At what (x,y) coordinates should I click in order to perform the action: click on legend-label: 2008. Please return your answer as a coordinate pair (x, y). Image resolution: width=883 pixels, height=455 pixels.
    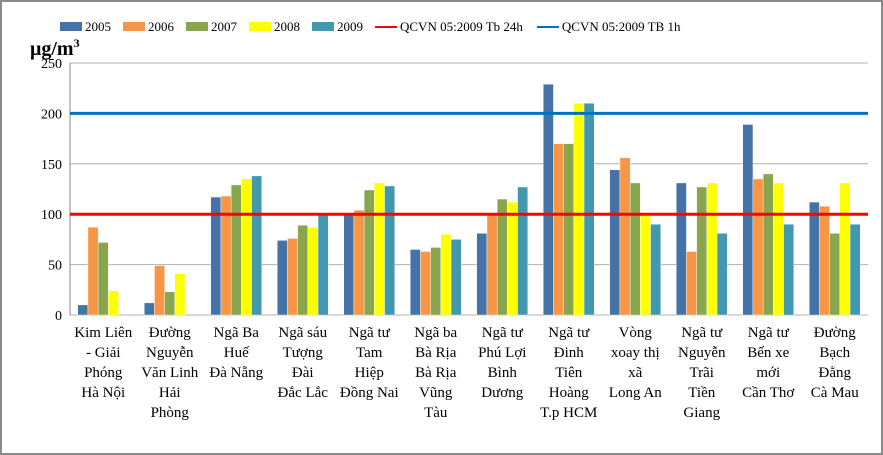
    Looking at the image, I should click on (287, 26).